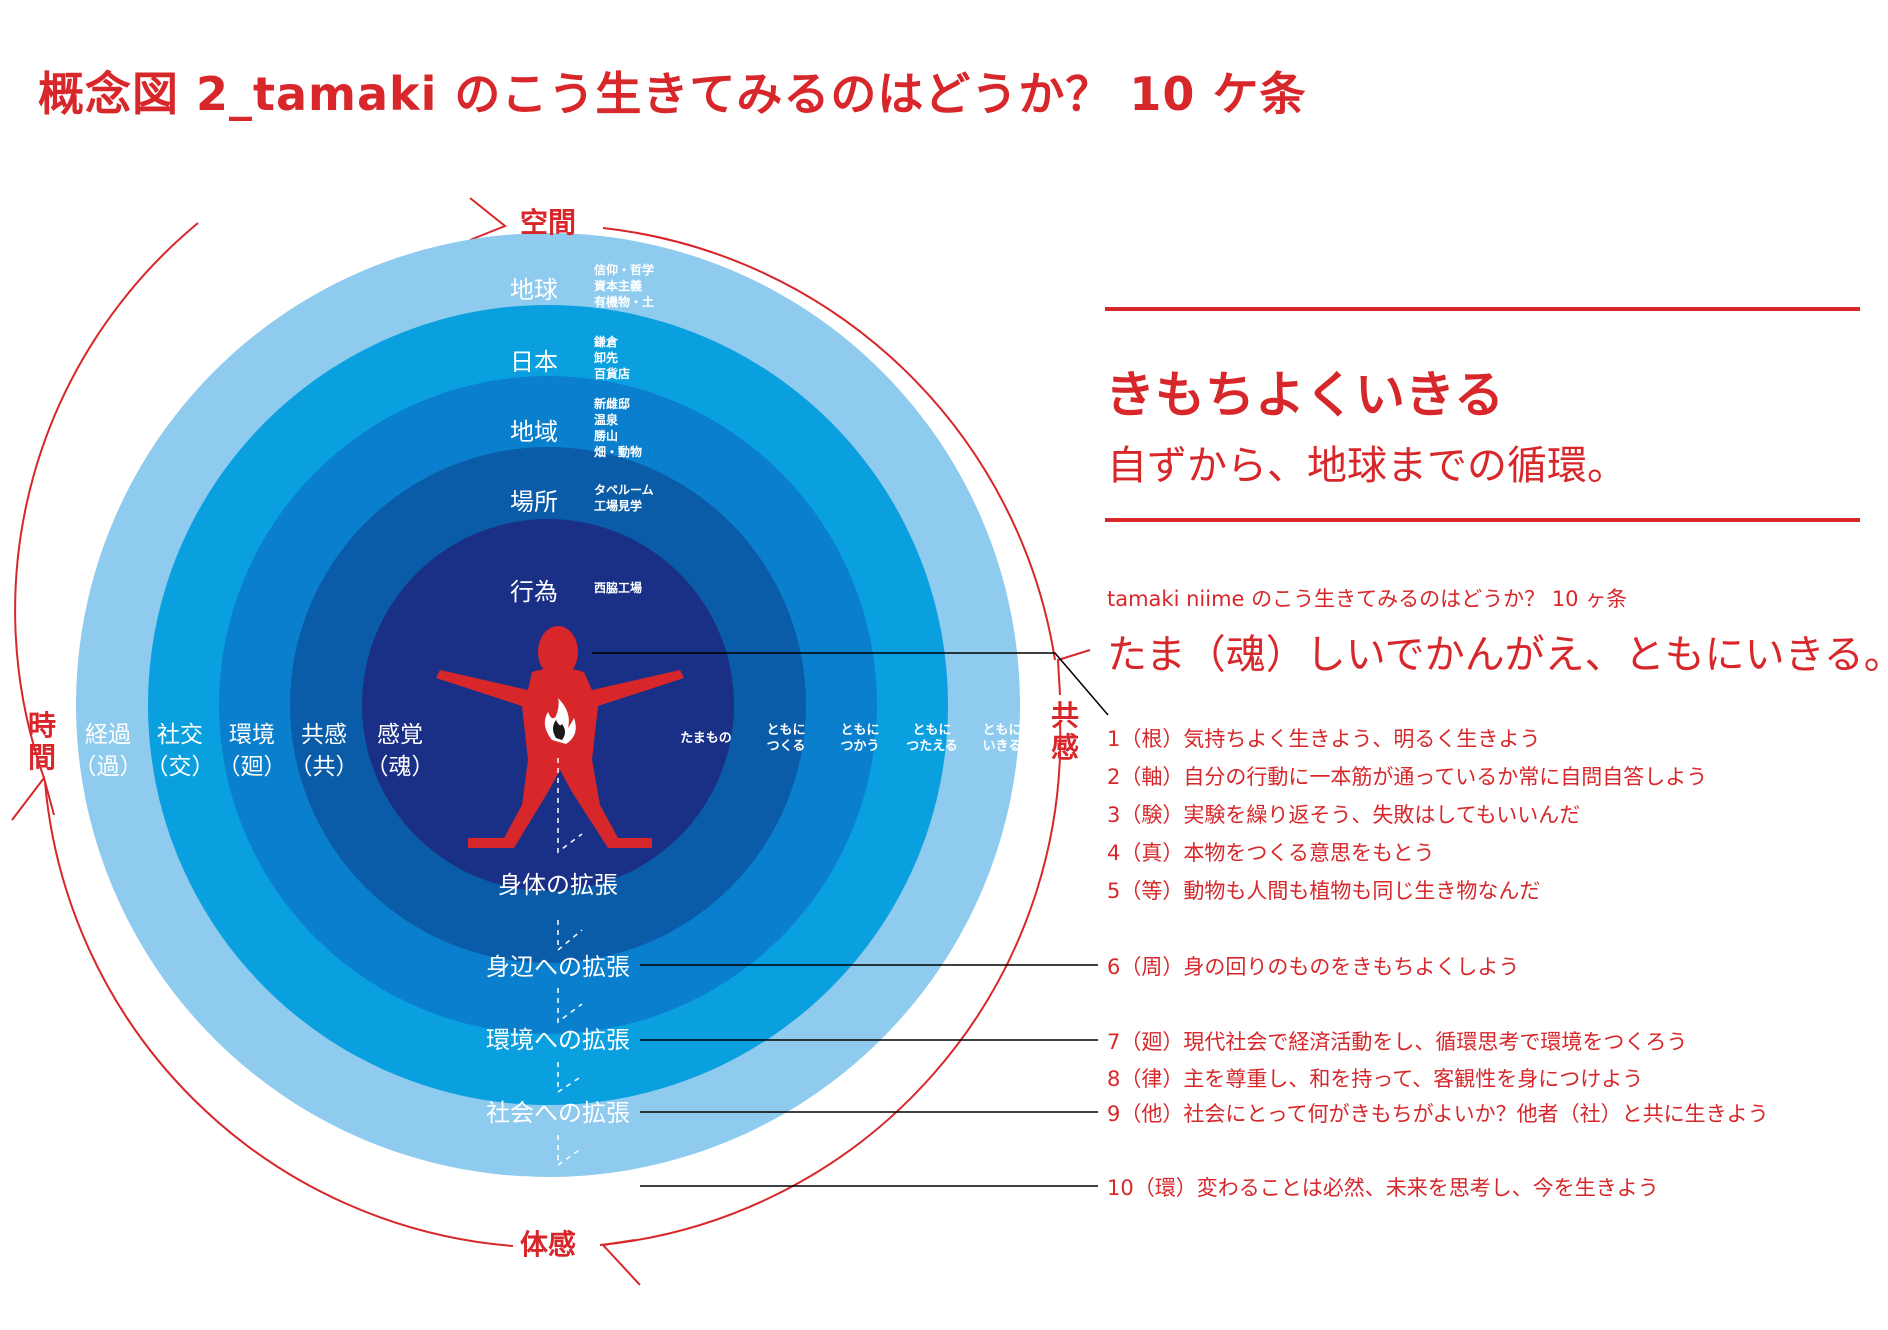 The width and height of the screenshot is (1888, 1330). What do you see at coordinates (1324, 891) in the screenshot?
I see `principle-item: 5（等）動物も人間も植物も同じ生き物なんだ` at bounding box center [1324, 891].